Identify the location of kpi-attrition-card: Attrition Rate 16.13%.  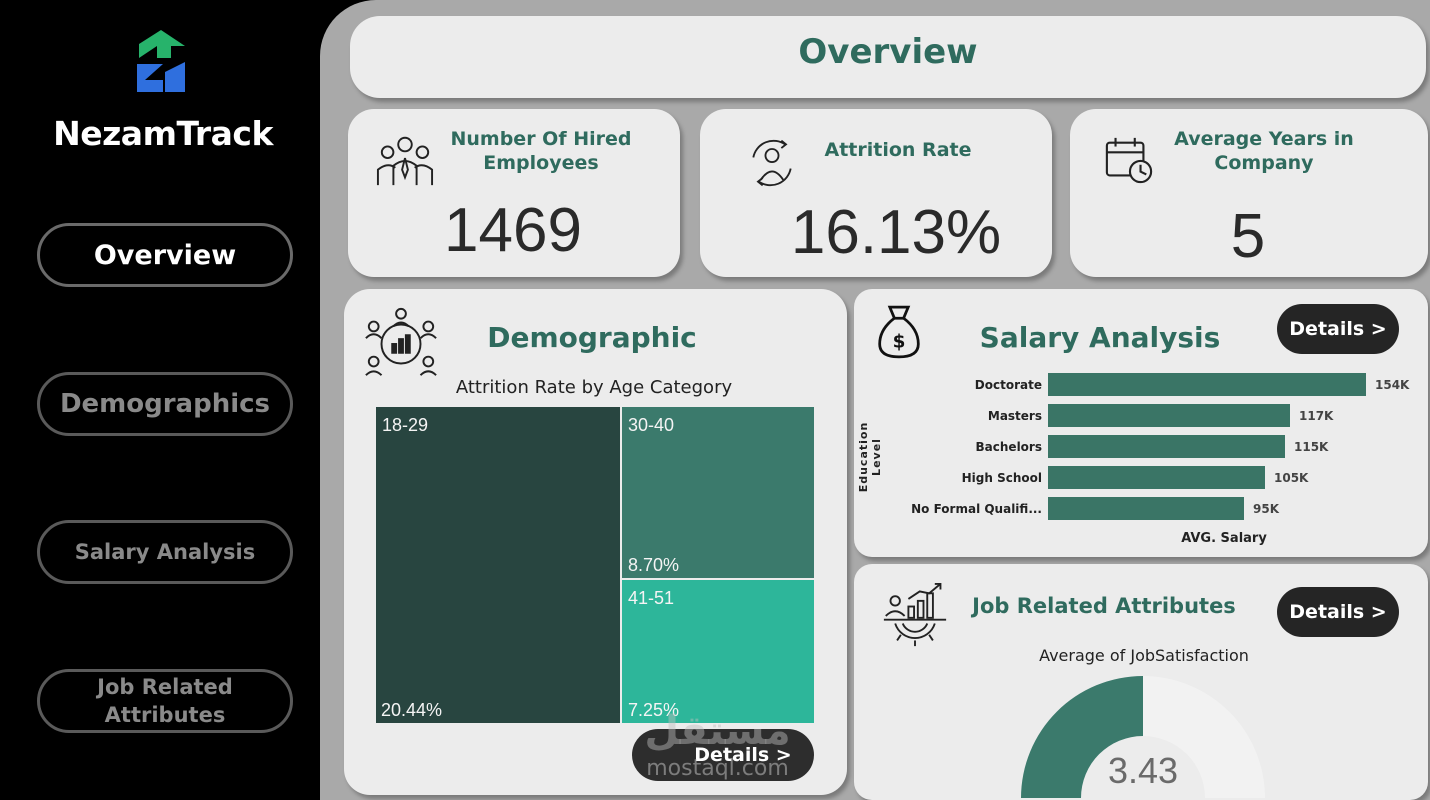
(876, 193).